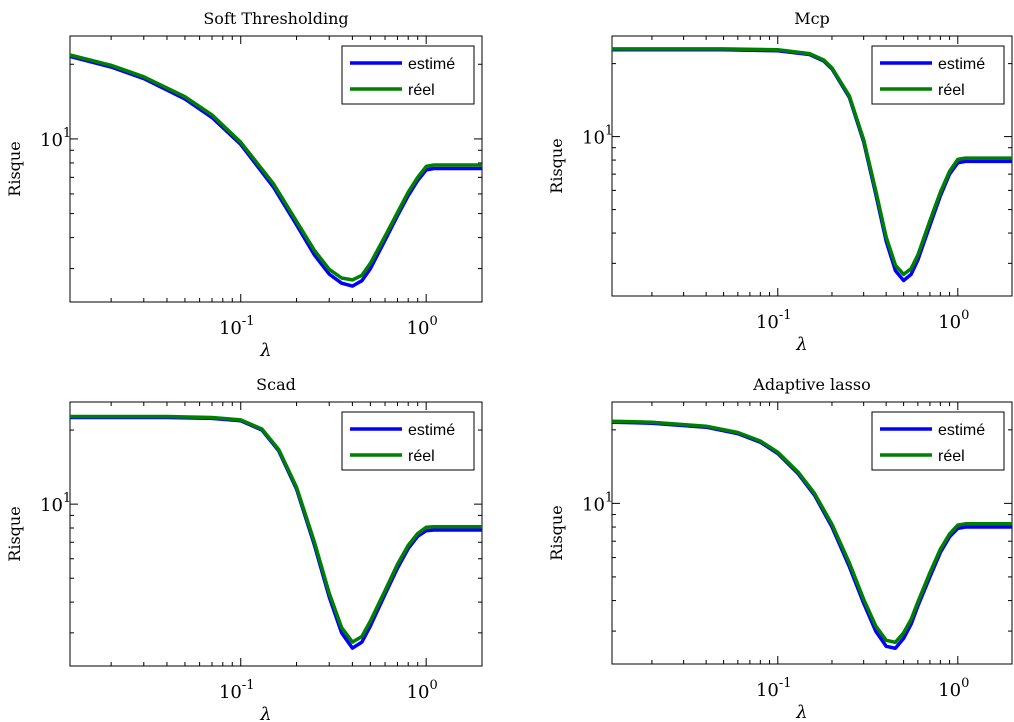 The image size is (1014, 722). I want to click on chart-title: Scad, so click(276, 384).